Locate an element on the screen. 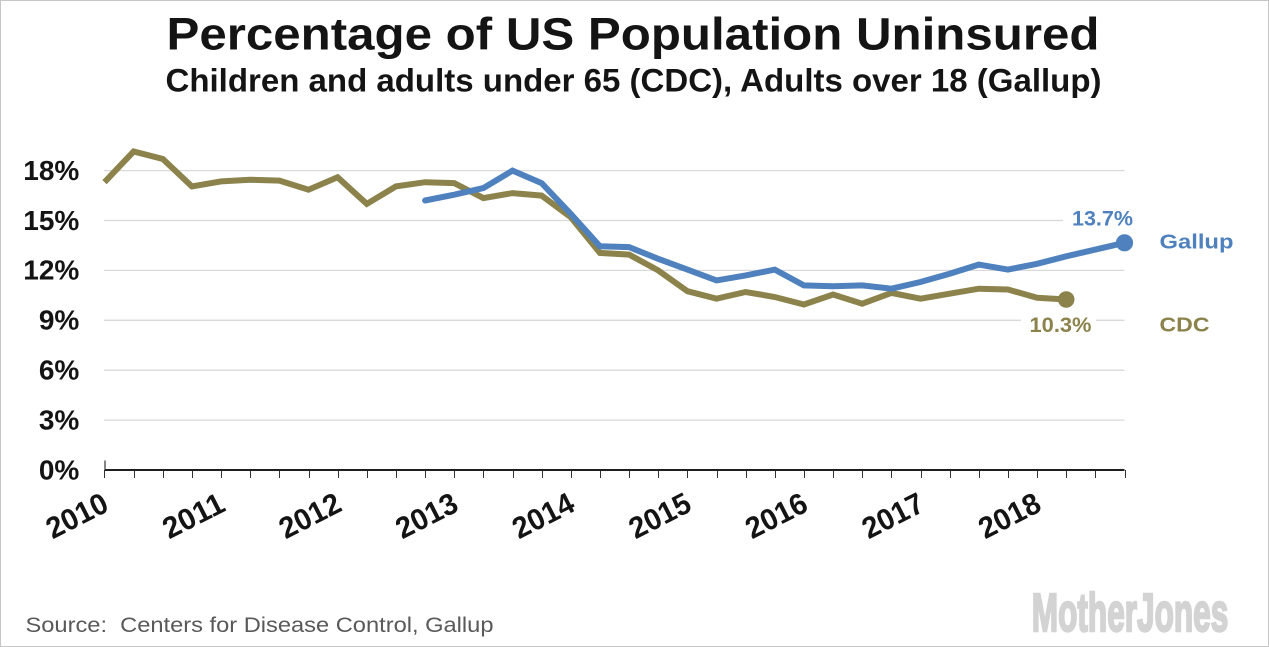 This screenshot has width=1269, height=647. svg-text:Percentage of US Population Un: Percentage of US Population Uninsured is located at coordinates (633, 34).